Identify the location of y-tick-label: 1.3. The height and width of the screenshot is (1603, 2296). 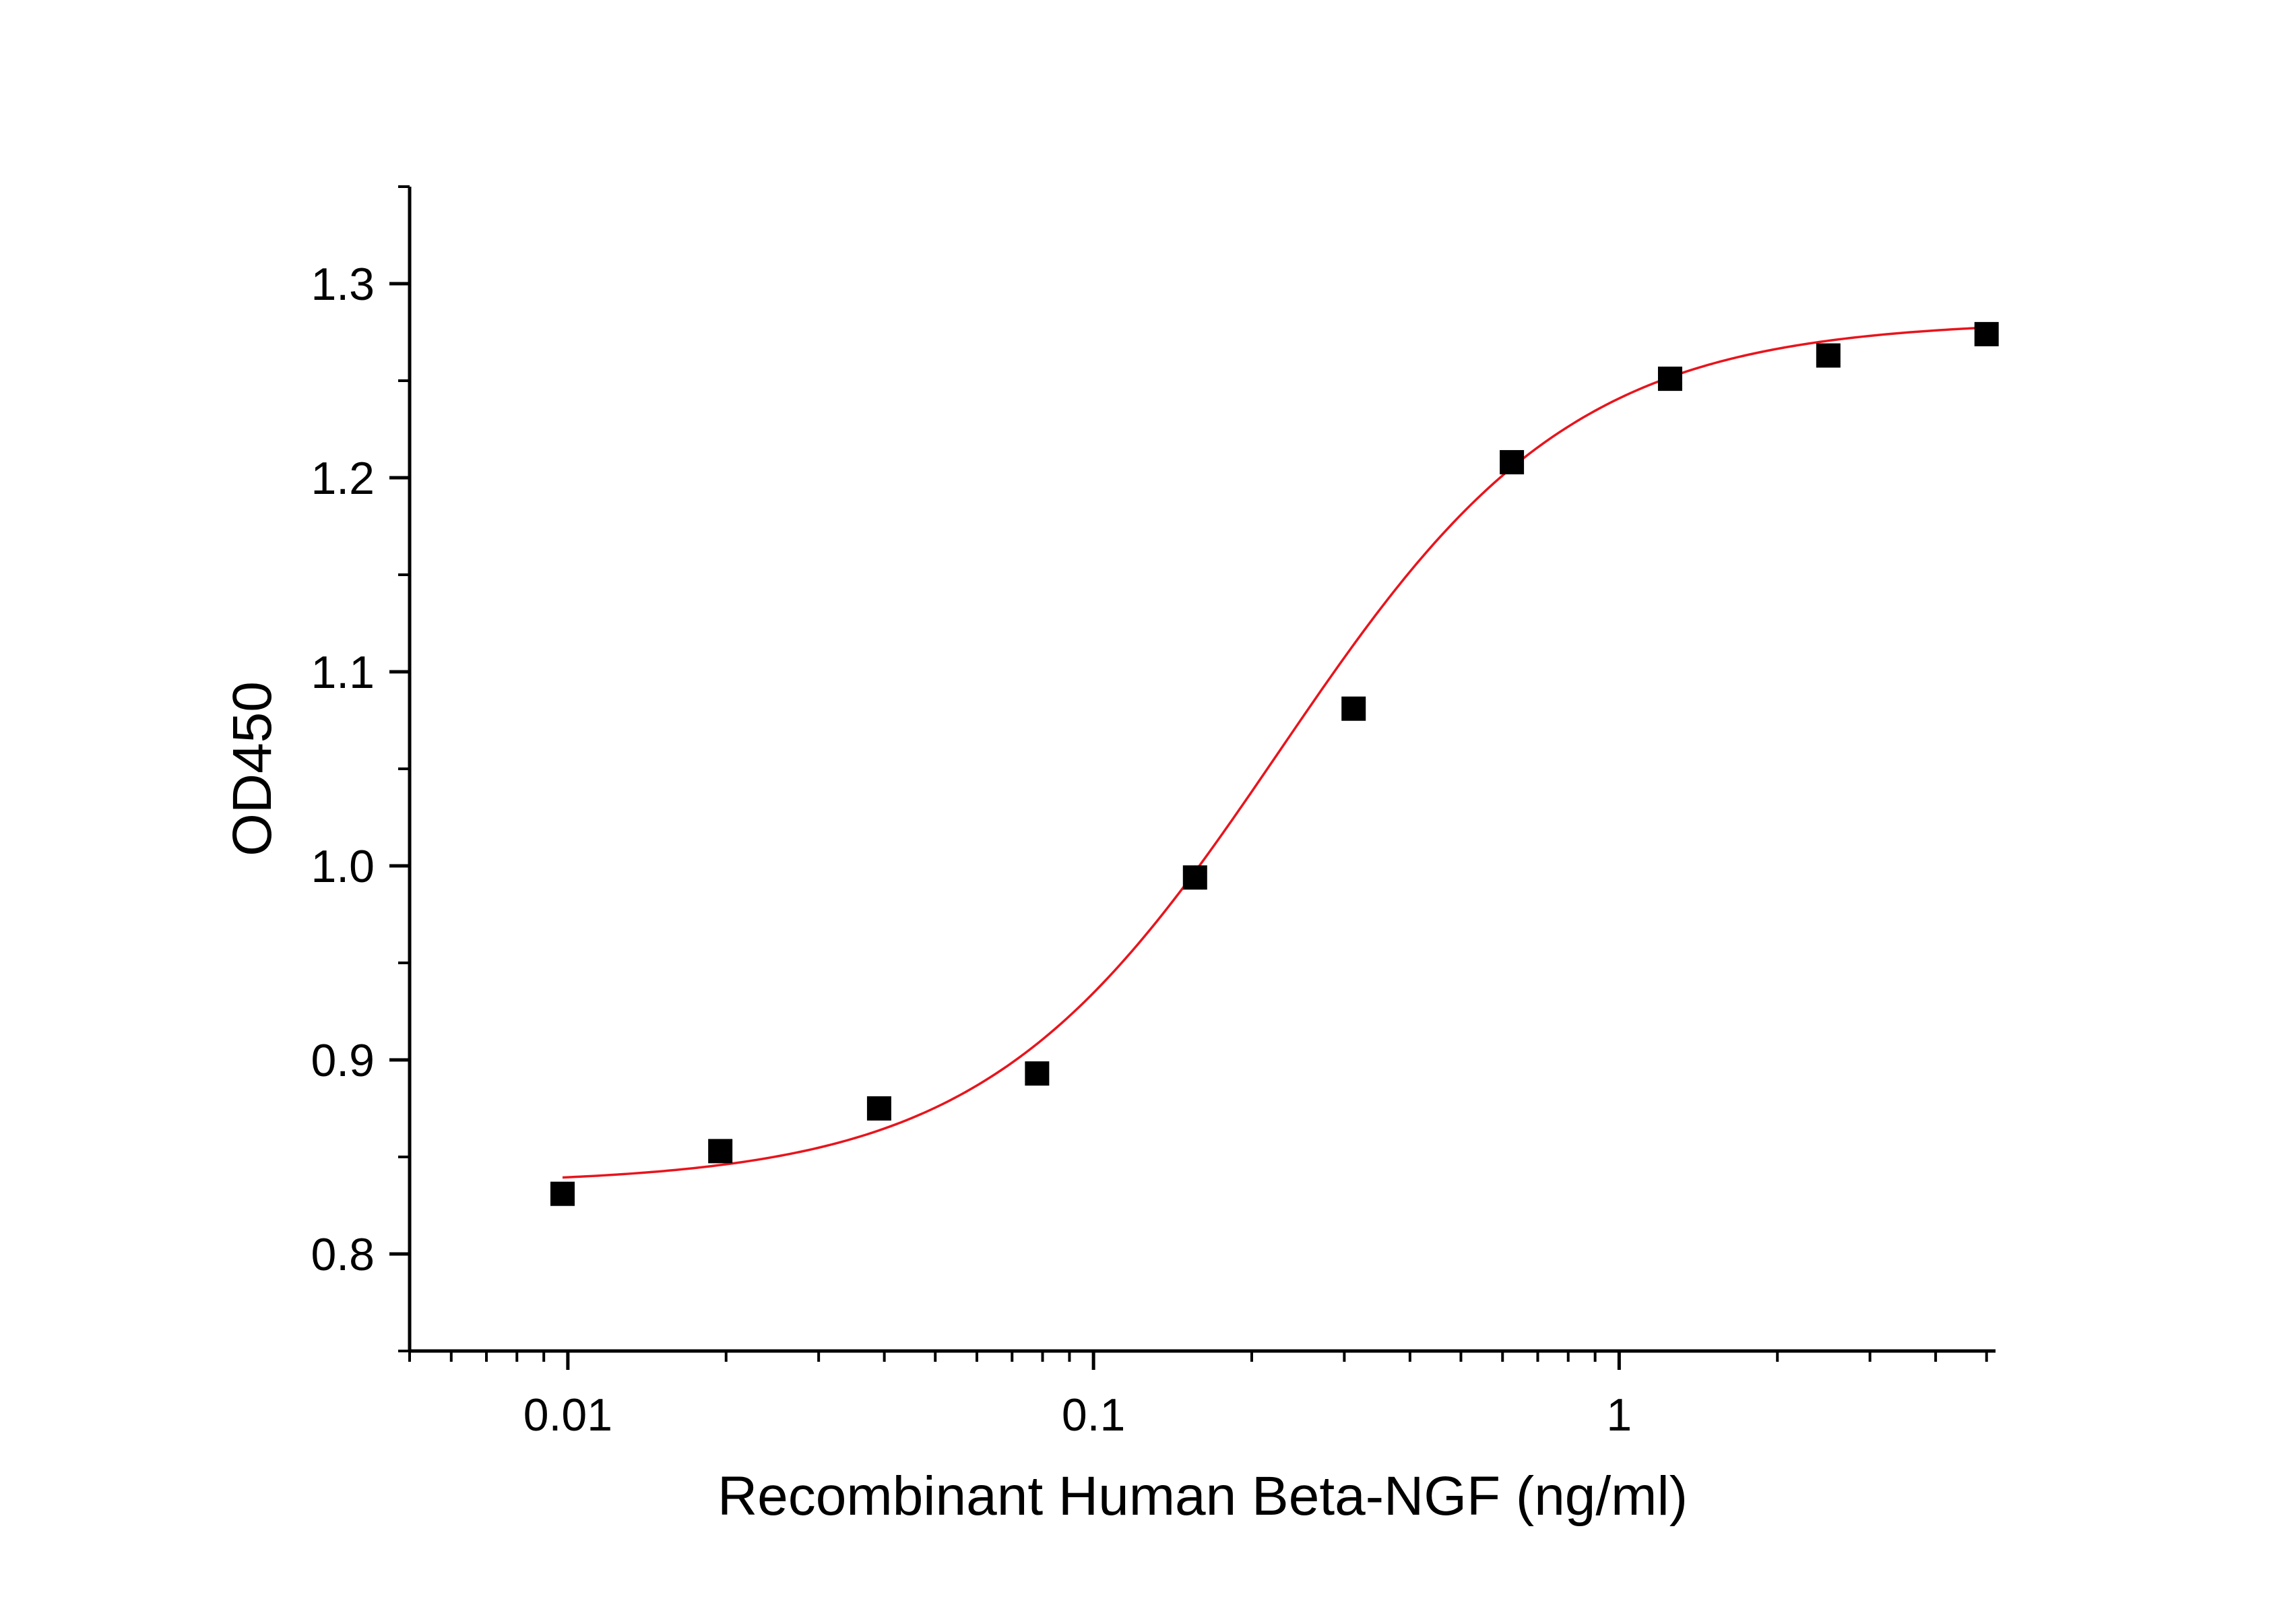
(343, 284).